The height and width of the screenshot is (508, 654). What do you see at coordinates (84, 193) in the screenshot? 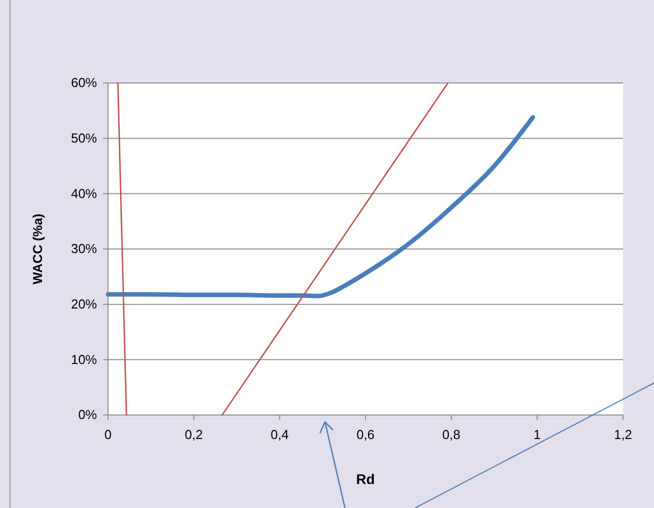
I see `y-tick-label: 40%` at bounding box center [84, 193].